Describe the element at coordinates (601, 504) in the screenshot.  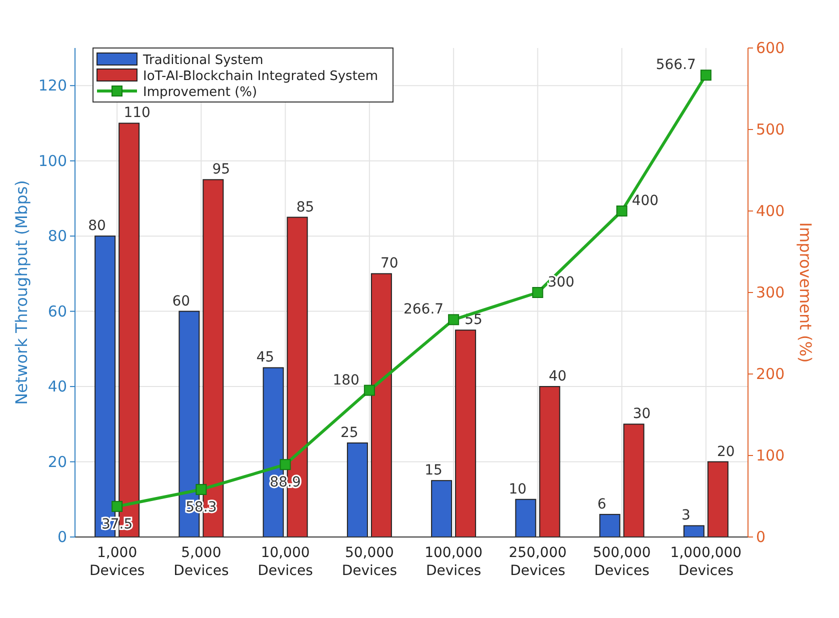
I see `data-label: 6` at that location.